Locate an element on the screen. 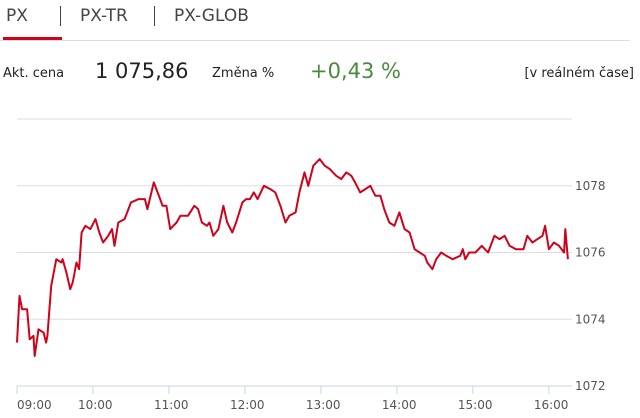 The height and width of the screenshot is (418, 640). x-tick-label: 15:00 is located at coordinates (475, 405).